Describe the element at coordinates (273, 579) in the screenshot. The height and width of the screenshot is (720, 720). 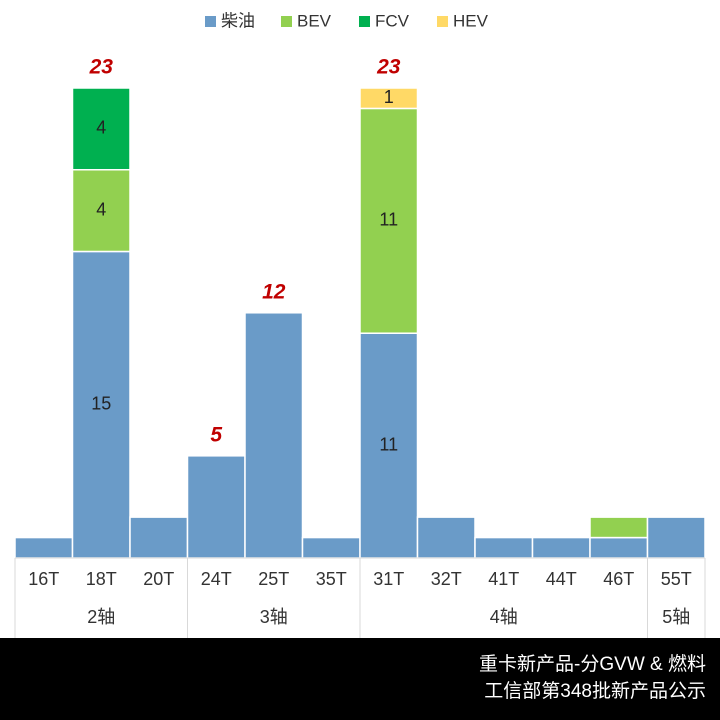
I see `x-tick-label: 25T` at that location.